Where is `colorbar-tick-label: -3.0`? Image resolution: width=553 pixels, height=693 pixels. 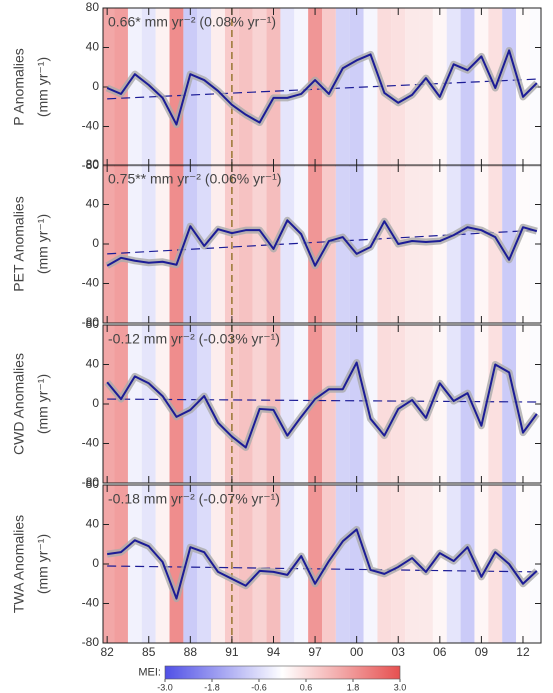 colorbar-tick-label: -3.0 is located at coordinates (165, 687).